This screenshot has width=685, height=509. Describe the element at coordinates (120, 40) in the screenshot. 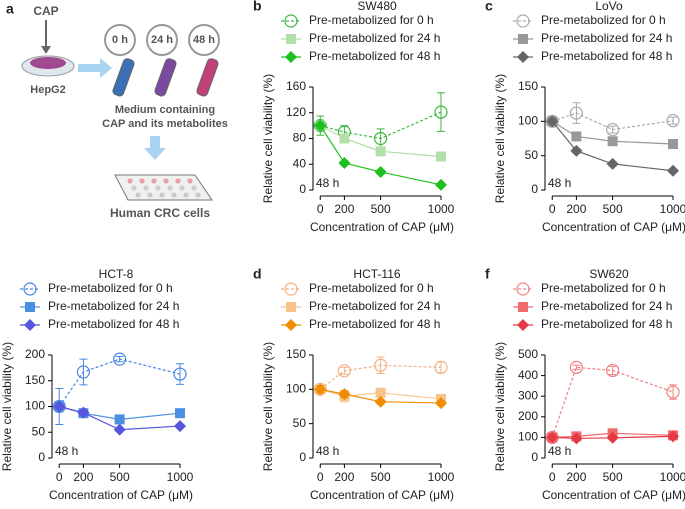

I see `time-label: 0 h` at that location.